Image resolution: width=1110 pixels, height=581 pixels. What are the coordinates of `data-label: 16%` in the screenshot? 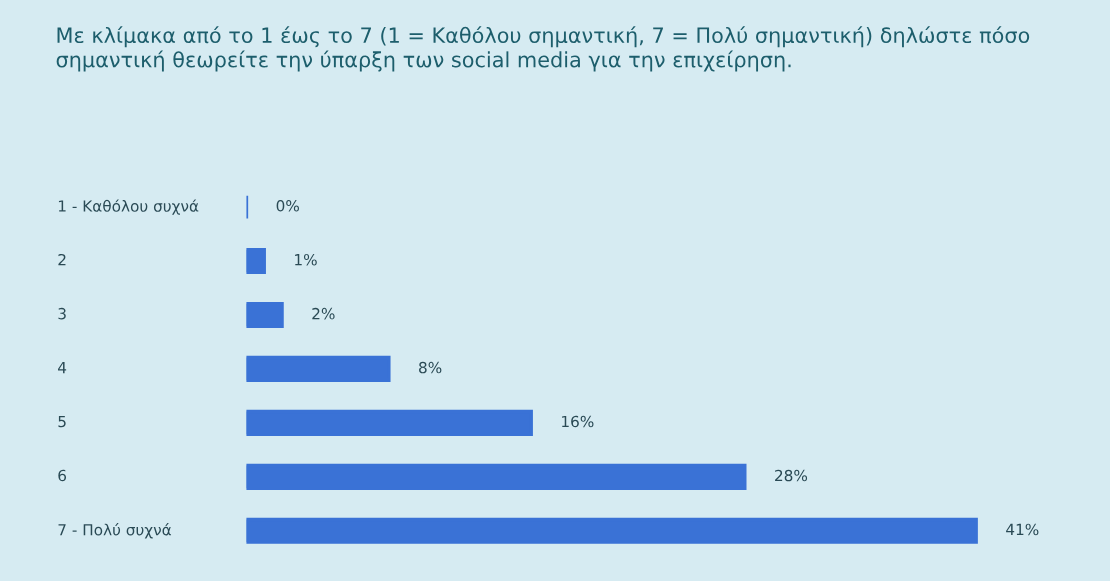 It's located at (578, 421).